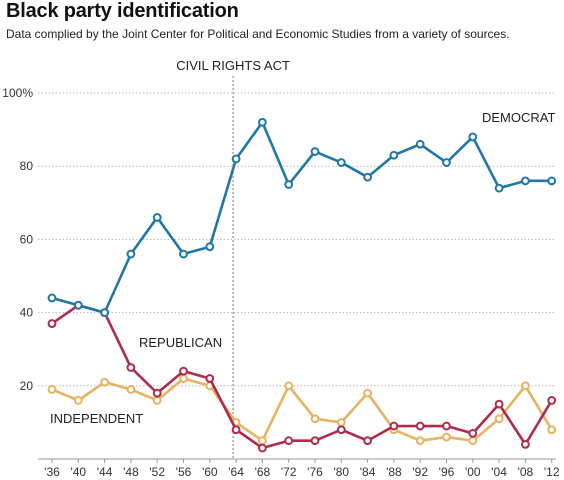 The width and height of the screenshot is (564, 480). Describe the element at coordinates (394, 472) in the screenshot. I see `x-tick-label: '88` at that location.